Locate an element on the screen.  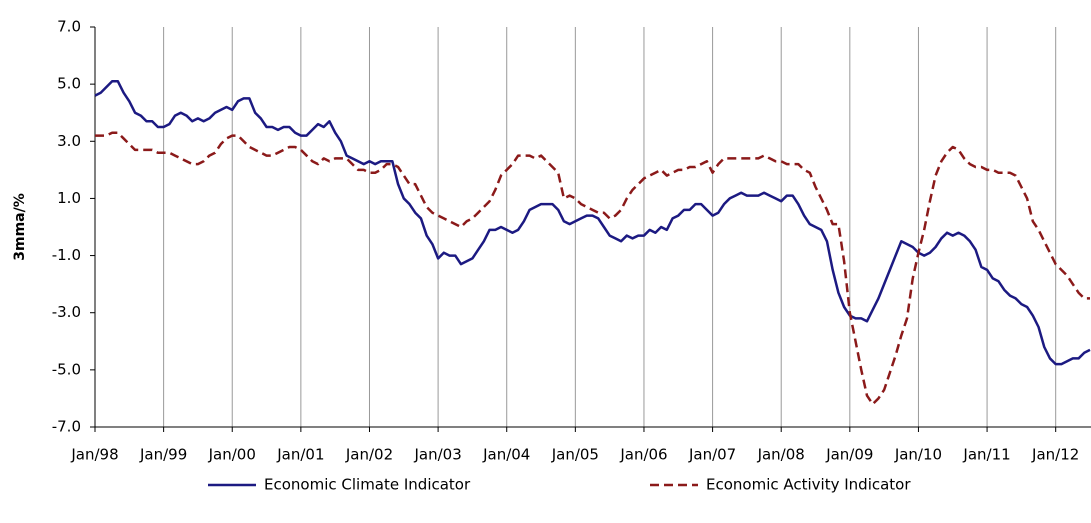
x-tick-label: Jan/10 is located at coordinates (918, 455).